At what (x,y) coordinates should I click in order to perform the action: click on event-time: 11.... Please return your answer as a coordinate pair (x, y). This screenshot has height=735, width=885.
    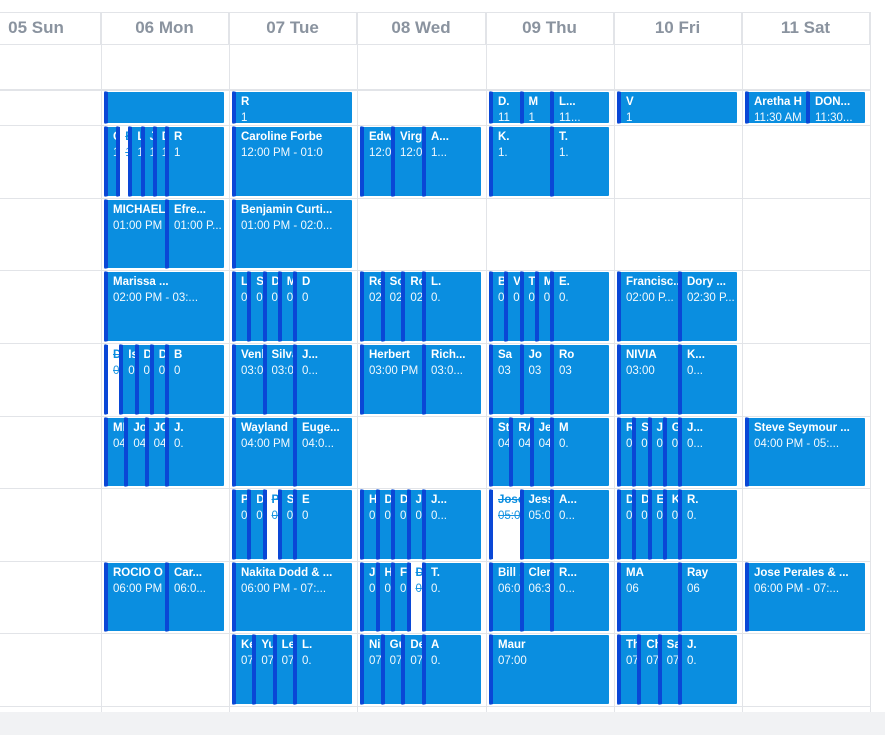
    Looking at the image, I should click on (570, 118).